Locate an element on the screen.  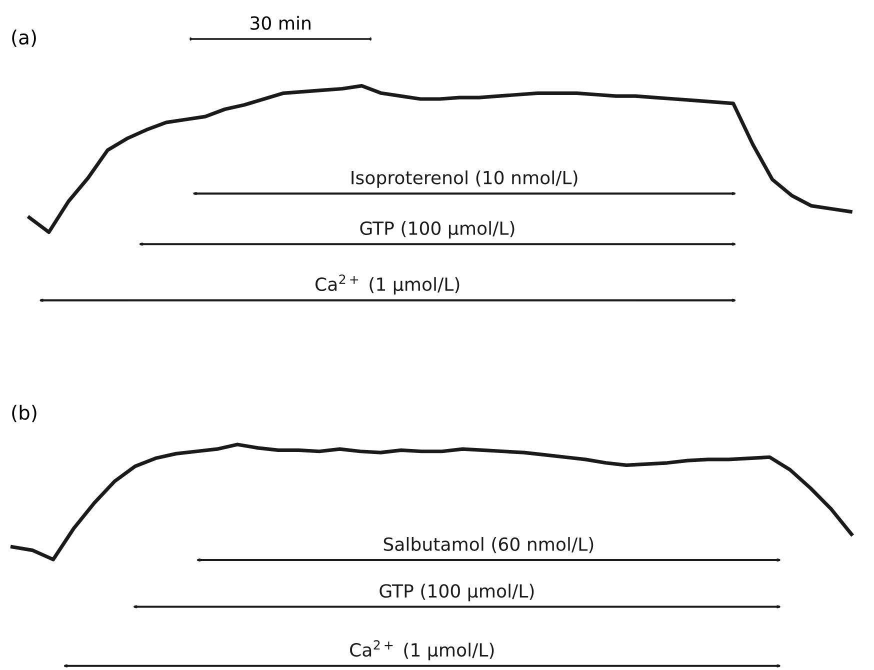
annotation: GTP (100 μmol/L) is located at coordinates (437, 230).